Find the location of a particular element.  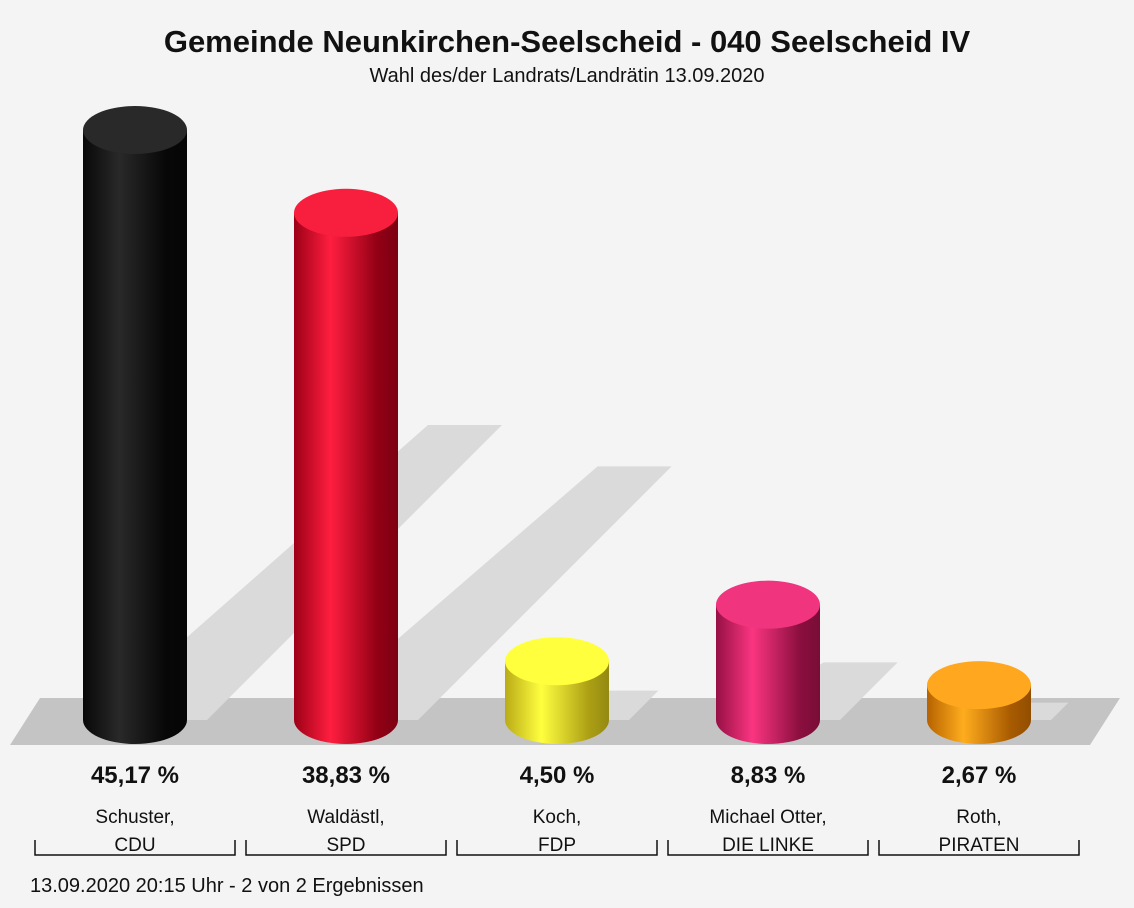

category-label: DIE LINKE is located at coordinates (768, 845).